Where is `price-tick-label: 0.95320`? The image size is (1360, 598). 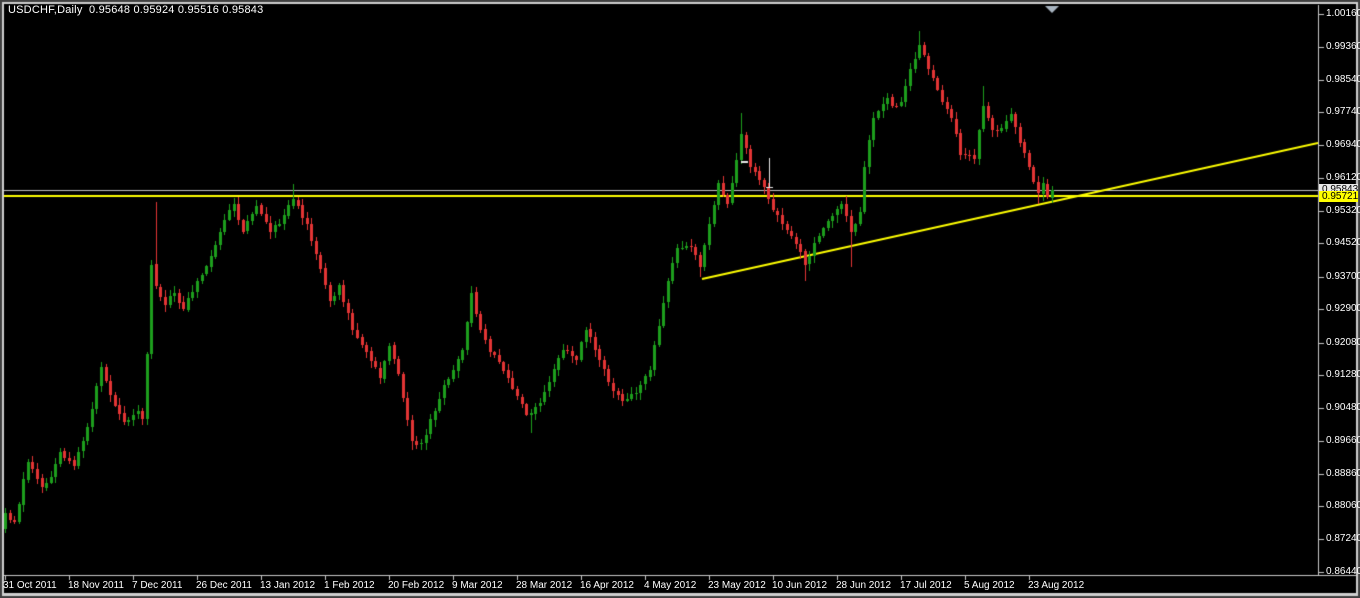
price-tick-label: 0.95320 is located at coordinates (1343, 210).